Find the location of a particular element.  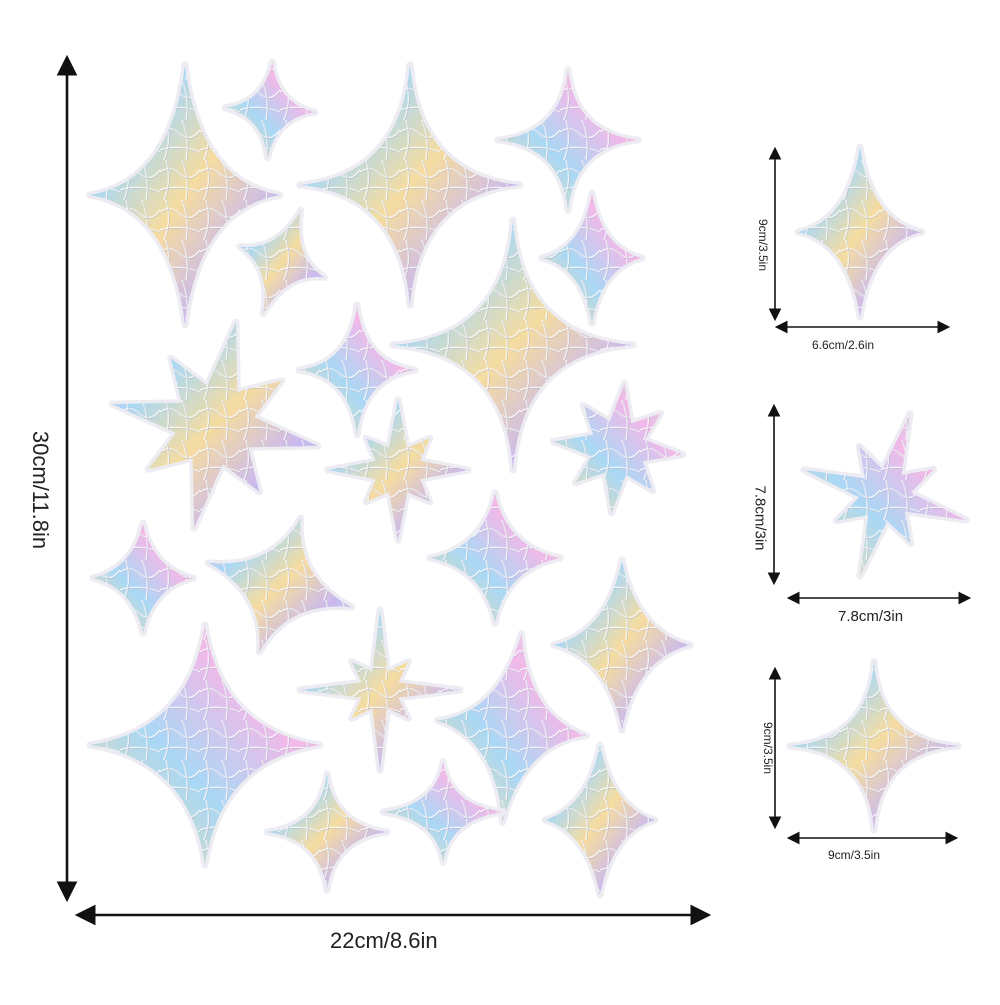

sheet-width-label: 22cm/8.6in is located at coordinates (384, 940).